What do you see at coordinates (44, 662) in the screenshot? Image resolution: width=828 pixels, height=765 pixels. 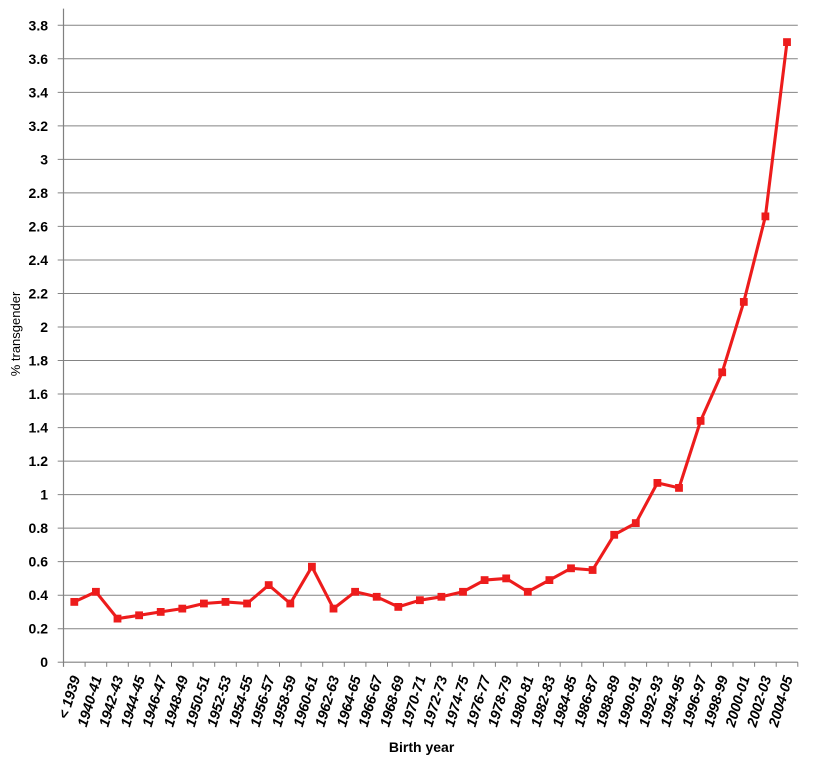 I see `svg-text: 0` at bounding box center [44, 662].